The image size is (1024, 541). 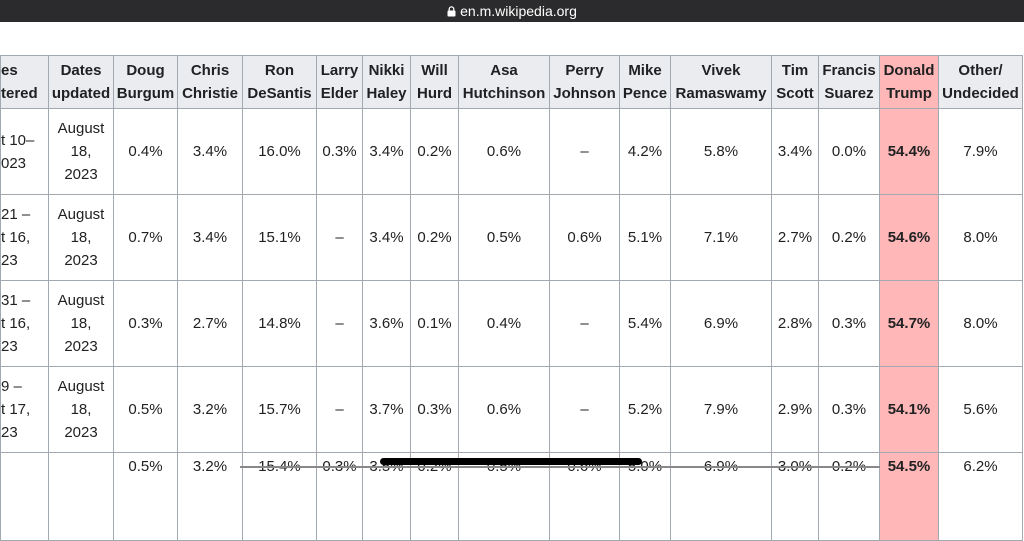 I want to click on header-cell: Vivek Ramaswamy, so click(x=721, y=82).